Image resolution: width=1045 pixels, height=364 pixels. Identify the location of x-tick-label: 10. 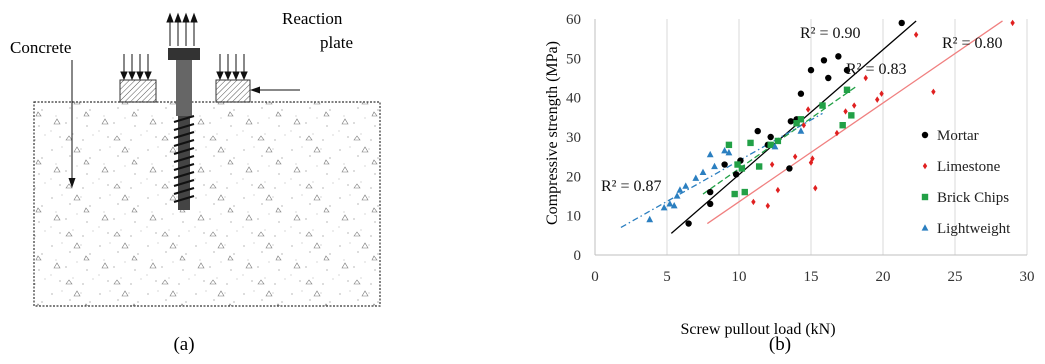
(739, 277).